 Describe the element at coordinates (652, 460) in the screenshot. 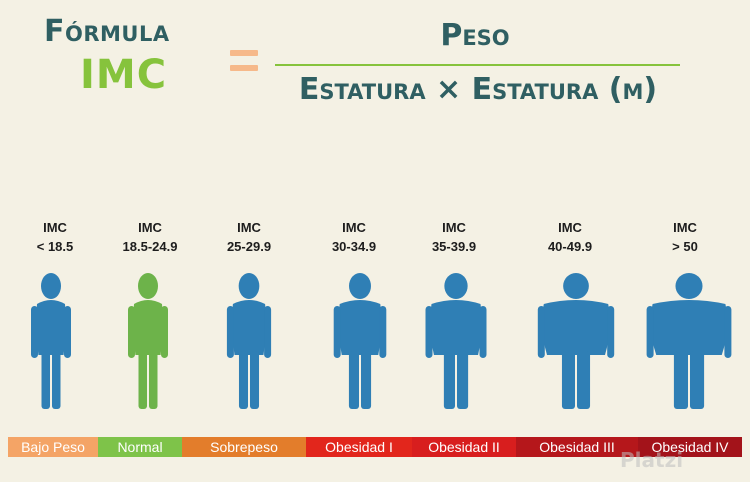

I see `platzi-watermark: Platzi` at that location.